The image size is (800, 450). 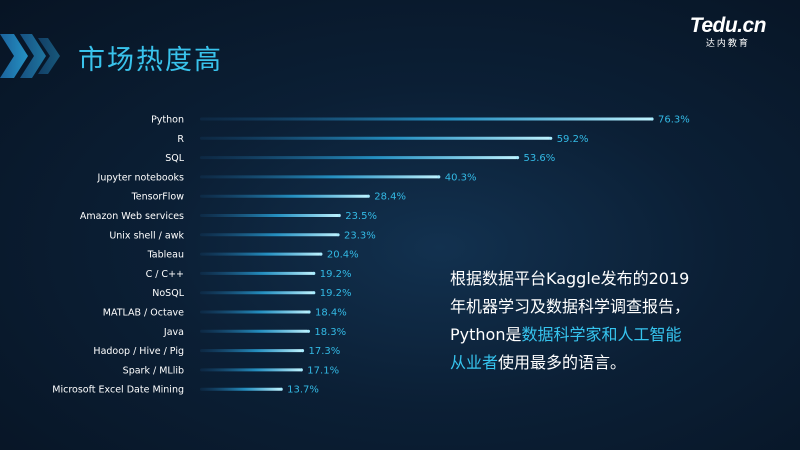 What do you see at coordinates (180, 139) in the screenshot?
I see `category-label: R` at bounding box center [180, 139].